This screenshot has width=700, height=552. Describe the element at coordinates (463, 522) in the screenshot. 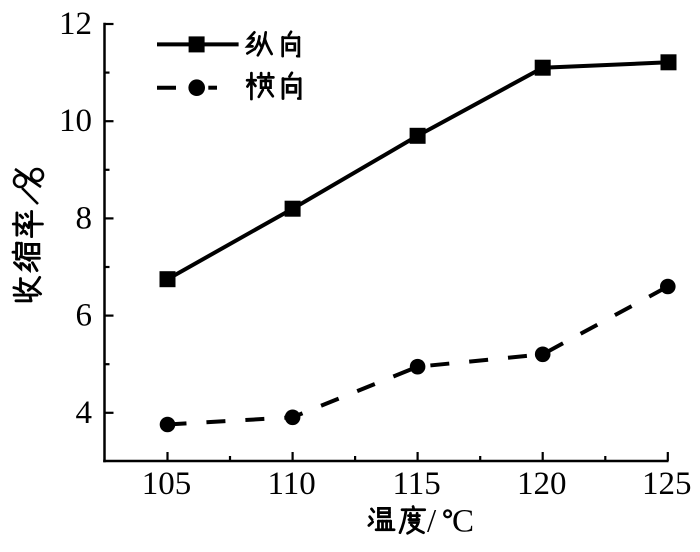

I see `svg-text: C` at that location.